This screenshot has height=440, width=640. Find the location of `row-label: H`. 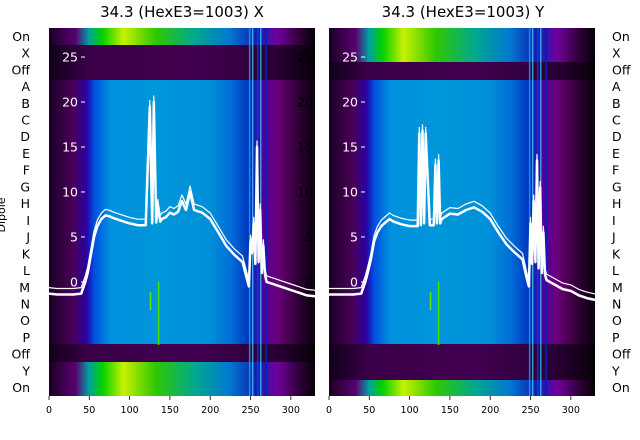

row-label: H is located at coordinates (25, 203).